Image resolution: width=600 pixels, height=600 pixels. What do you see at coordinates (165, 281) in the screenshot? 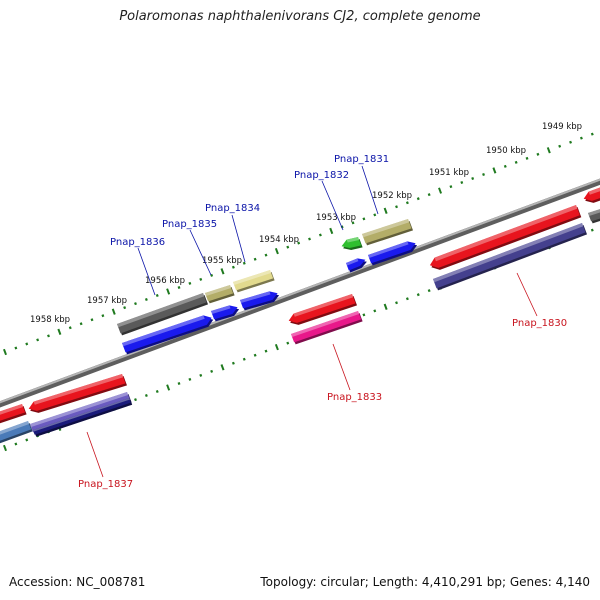
I see `kbp-label: 1956 kbp` at bounding box center [165, 281].